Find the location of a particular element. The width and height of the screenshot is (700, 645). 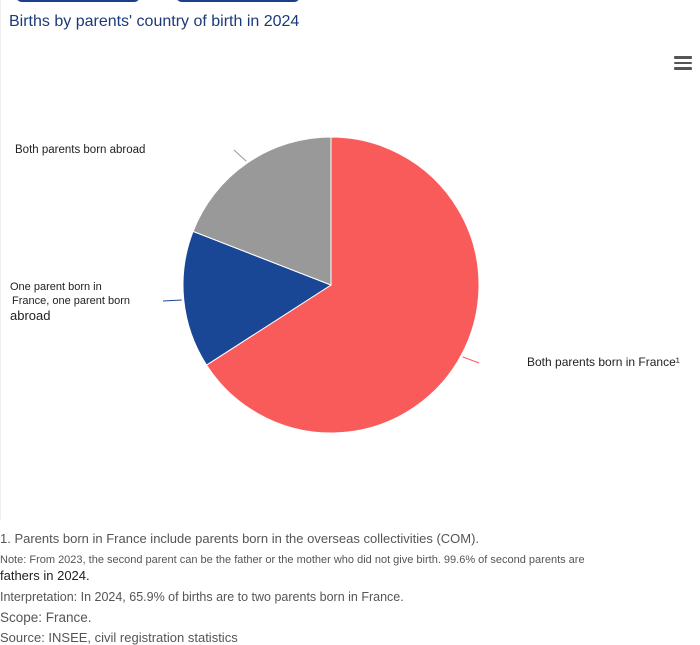

label-mixed-line2: France, one parent born is located at coordinates (71, 301).